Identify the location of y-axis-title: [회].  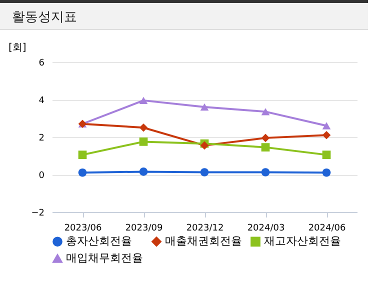
(17, 48).